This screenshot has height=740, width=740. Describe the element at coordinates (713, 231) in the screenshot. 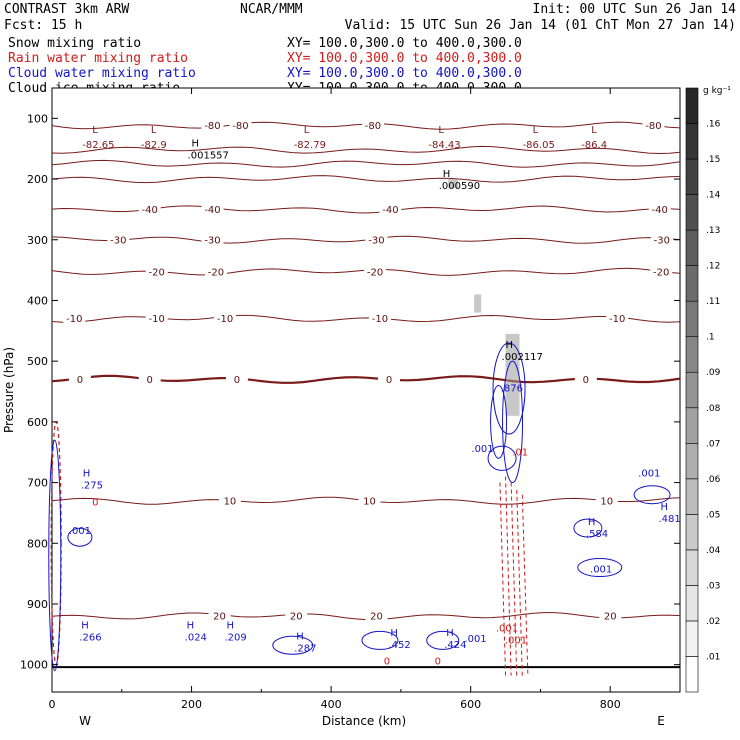

I see `colorbar-tick-label: .13` at that location.